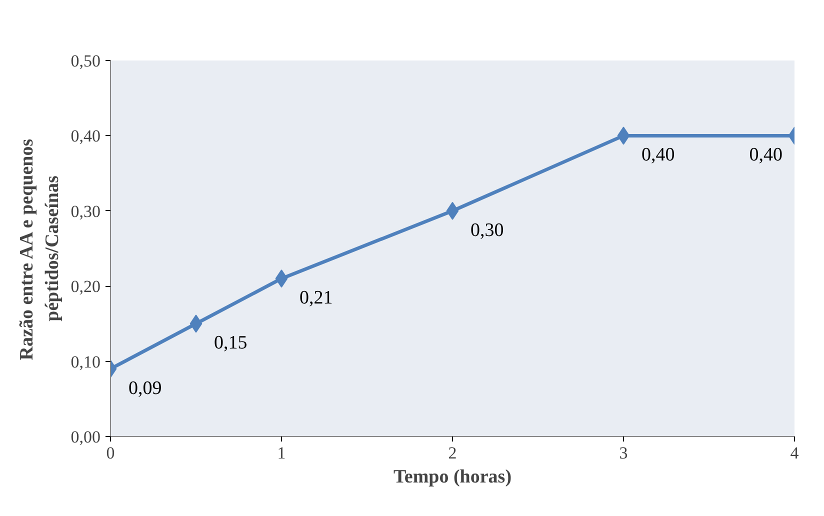 This screenshot has height=516, width=824. Describe the element at coordinates (795, 453) in the screenshot. I see `x-tick-label: 4` at that location.